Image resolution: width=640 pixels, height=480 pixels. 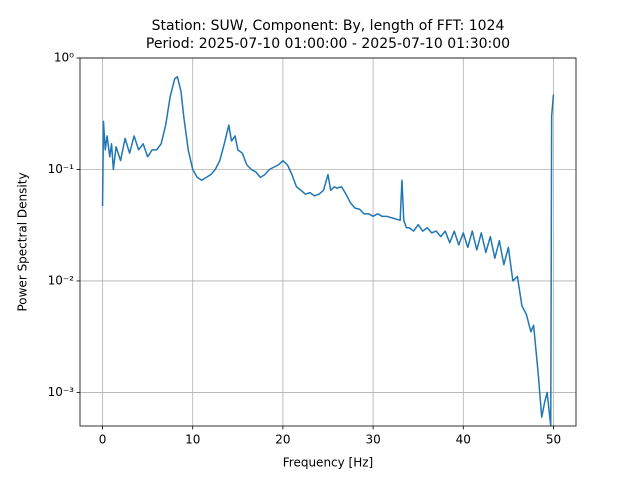 I want to click on x-tick-label: 10, so click(x=192, y=440).